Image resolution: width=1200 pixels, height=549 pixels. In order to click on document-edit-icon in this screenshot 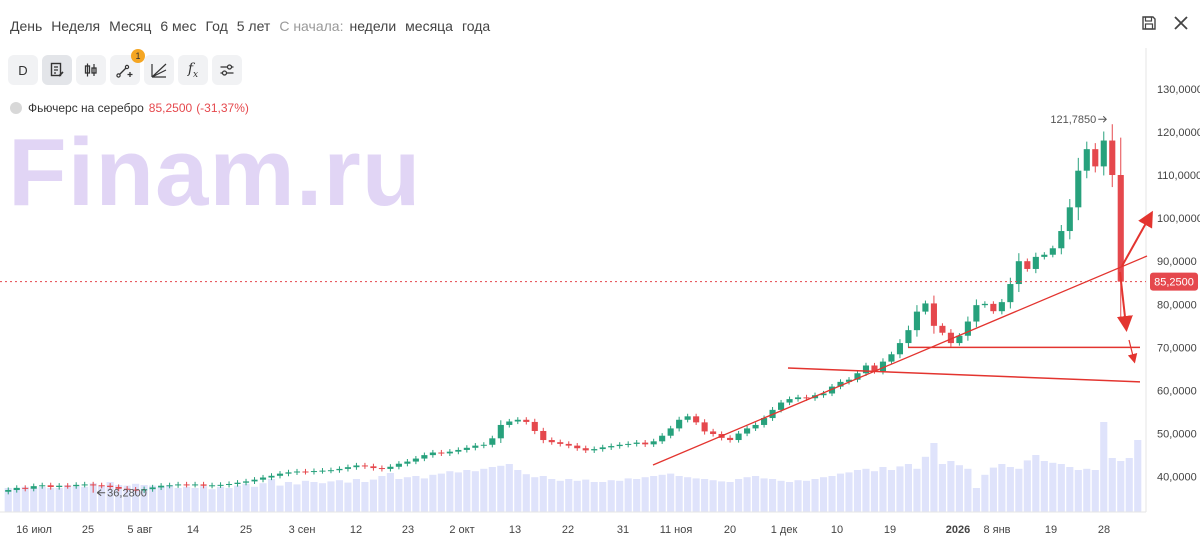, I will do `click(57, 69)`.